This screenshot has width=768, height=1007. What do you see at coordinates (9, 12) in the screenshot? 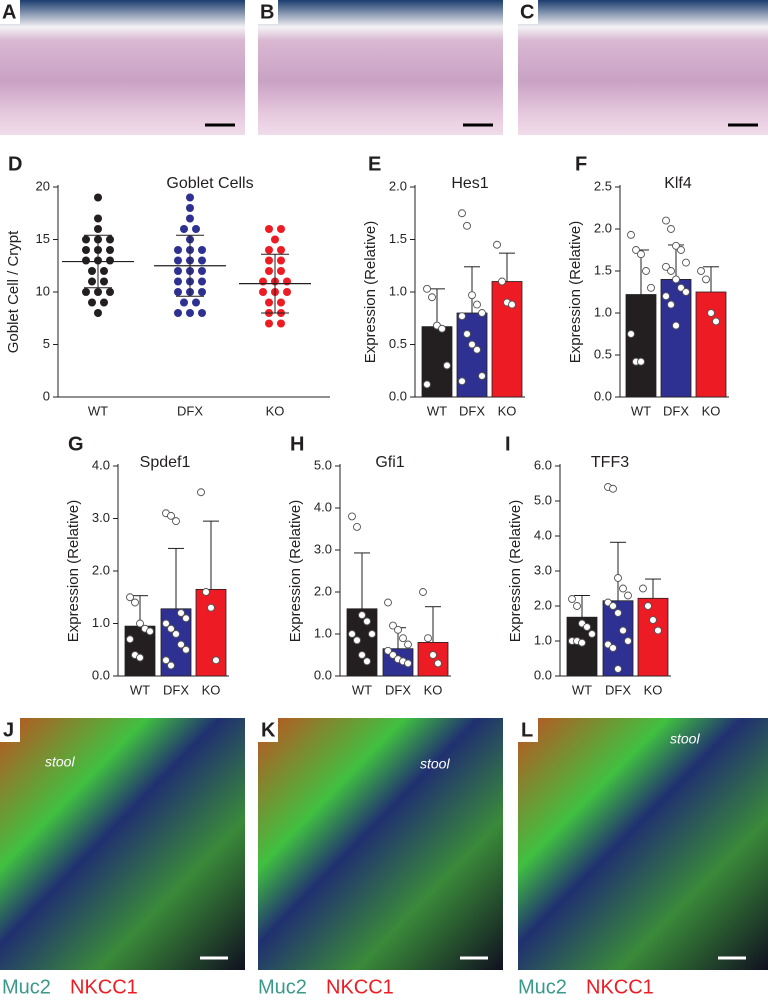
I see `panel-label: A` at bounding box center [9, 12].